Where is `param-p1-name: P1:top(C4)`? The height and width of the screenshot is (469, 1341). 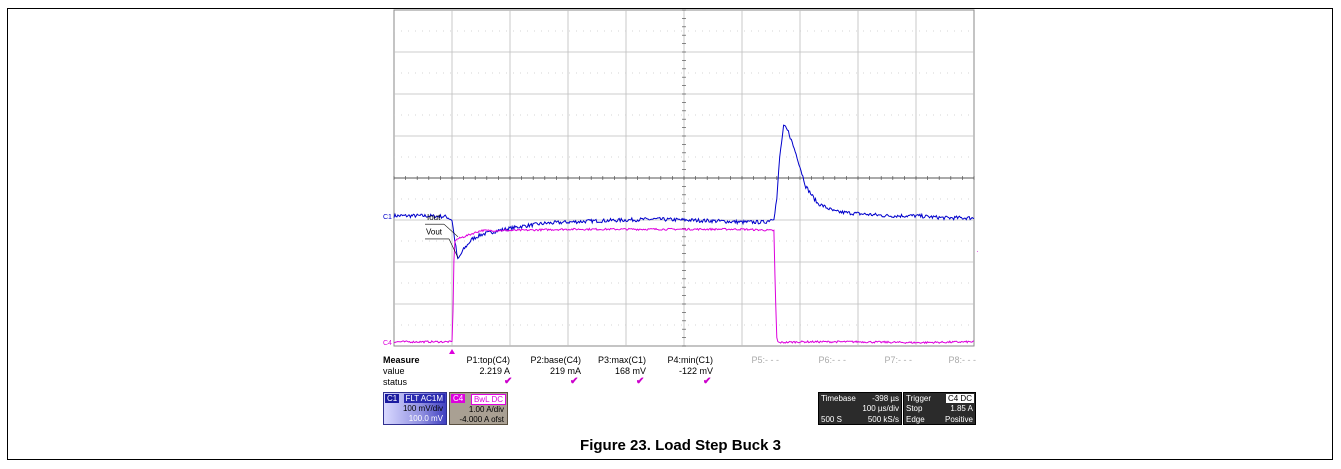
param-p1-name: P1:top(C4) is located at coordinates (488, 360).